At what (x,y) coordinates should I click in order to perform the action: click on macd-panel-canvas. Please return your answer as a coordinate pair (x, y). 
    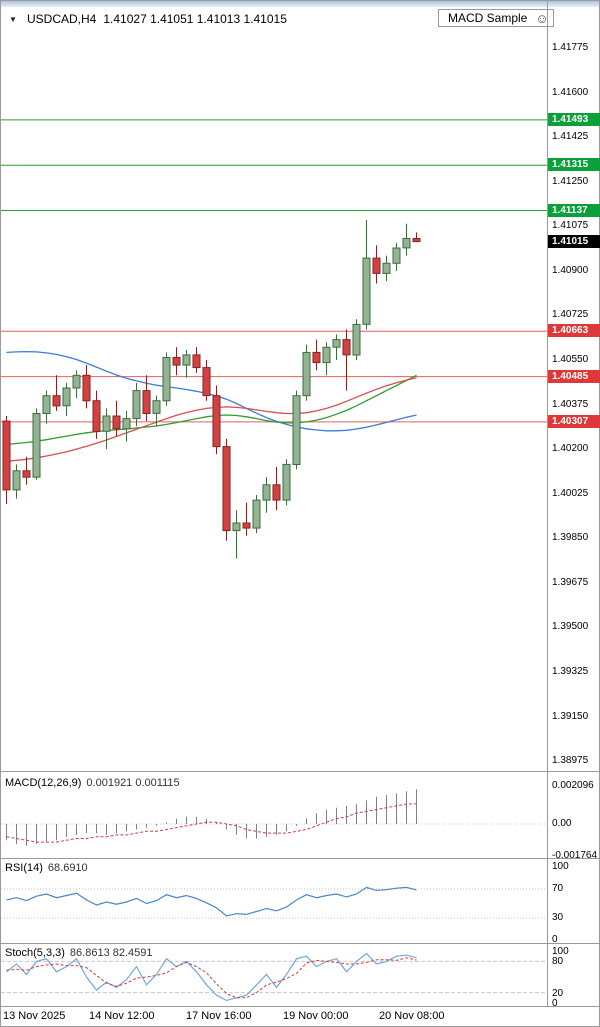
    Looking at the image, I should click on (274, 816).